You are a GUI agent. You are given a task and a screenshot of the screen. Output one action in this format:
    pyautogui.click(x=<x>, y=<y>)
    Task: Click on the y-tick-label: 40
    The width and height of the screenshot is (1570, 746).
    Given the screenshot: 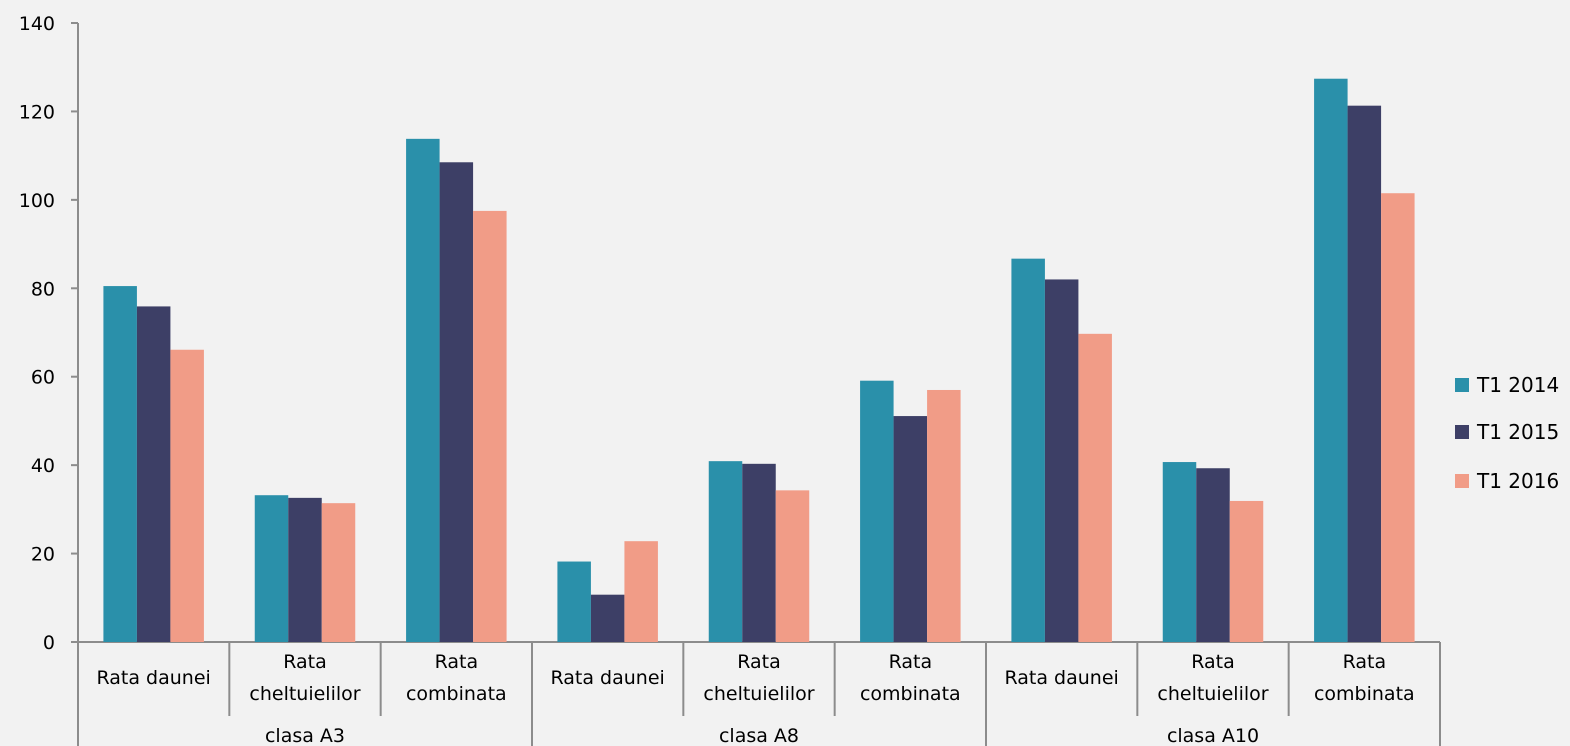 What is the action you would take?
    pyautogui.click(x=43, y=466)
    